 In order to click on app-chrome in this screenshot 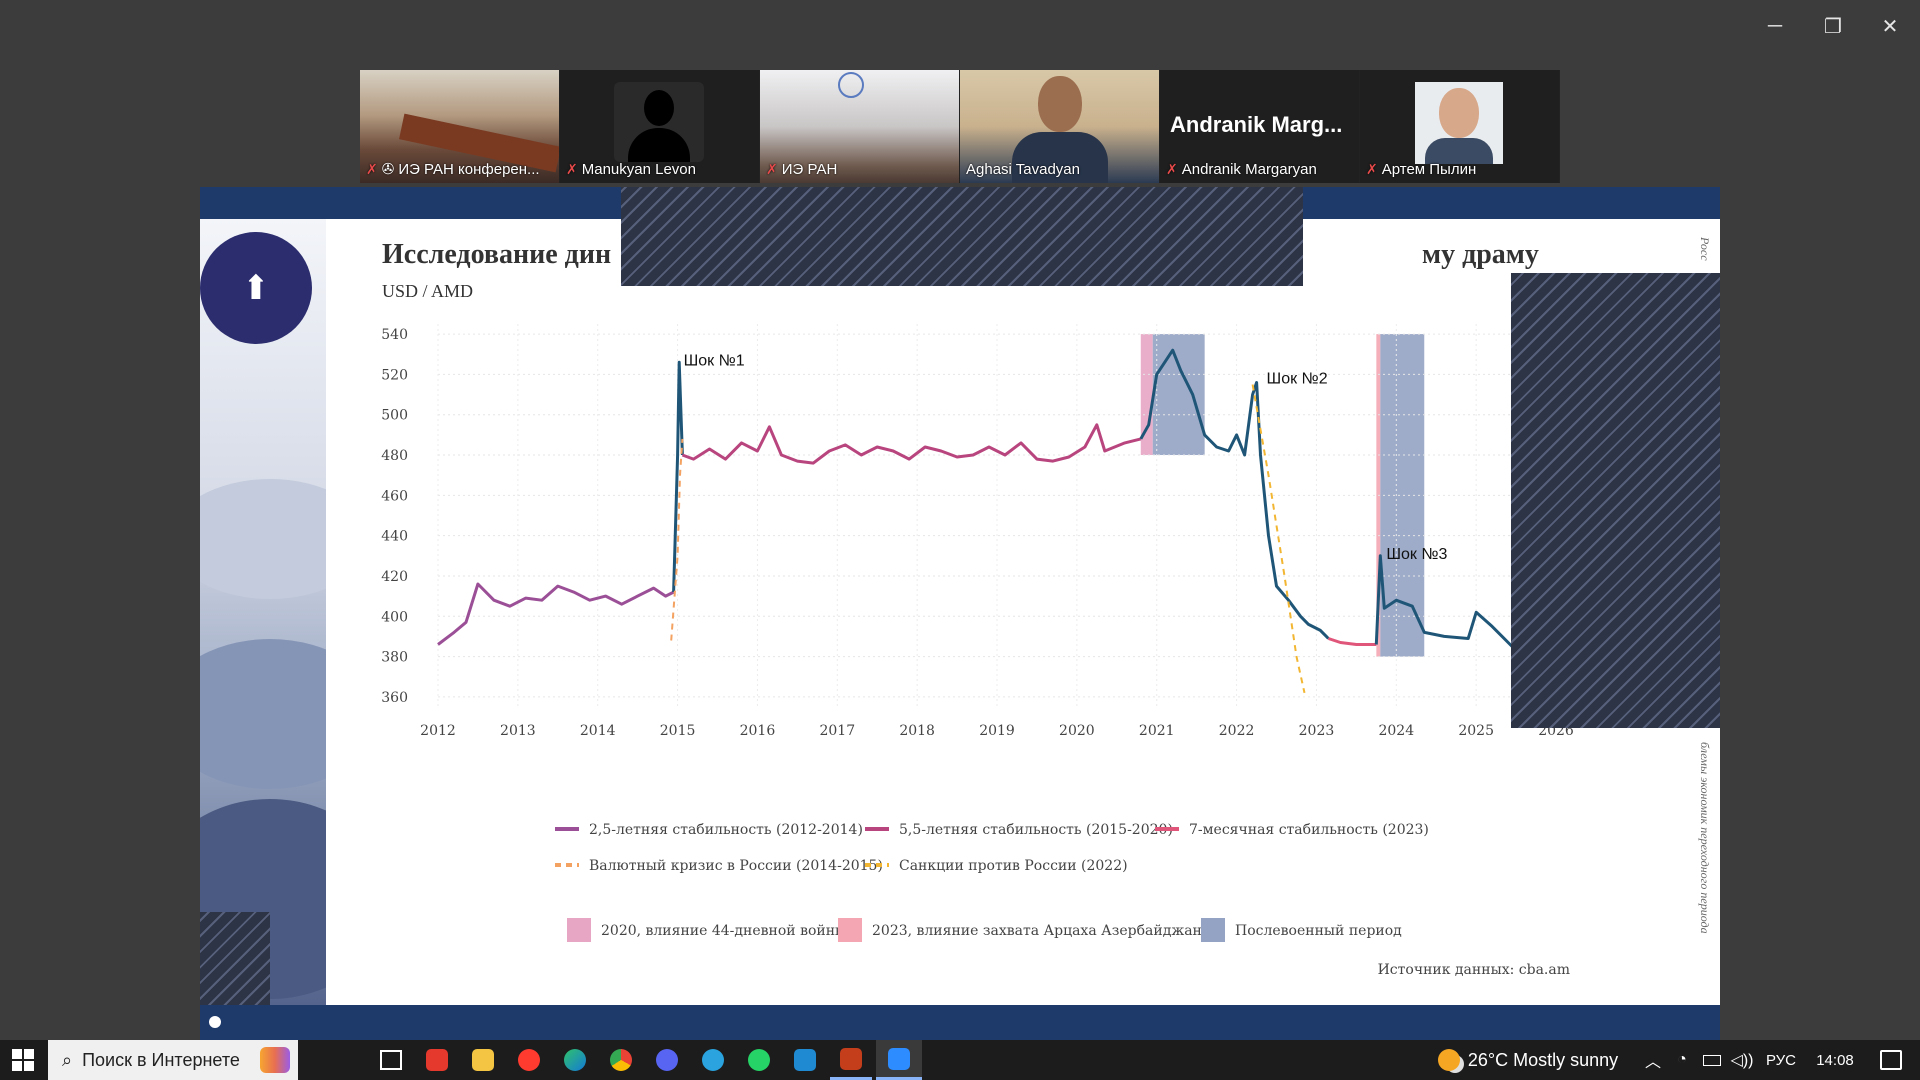, I will do `click(621, 1060)`.